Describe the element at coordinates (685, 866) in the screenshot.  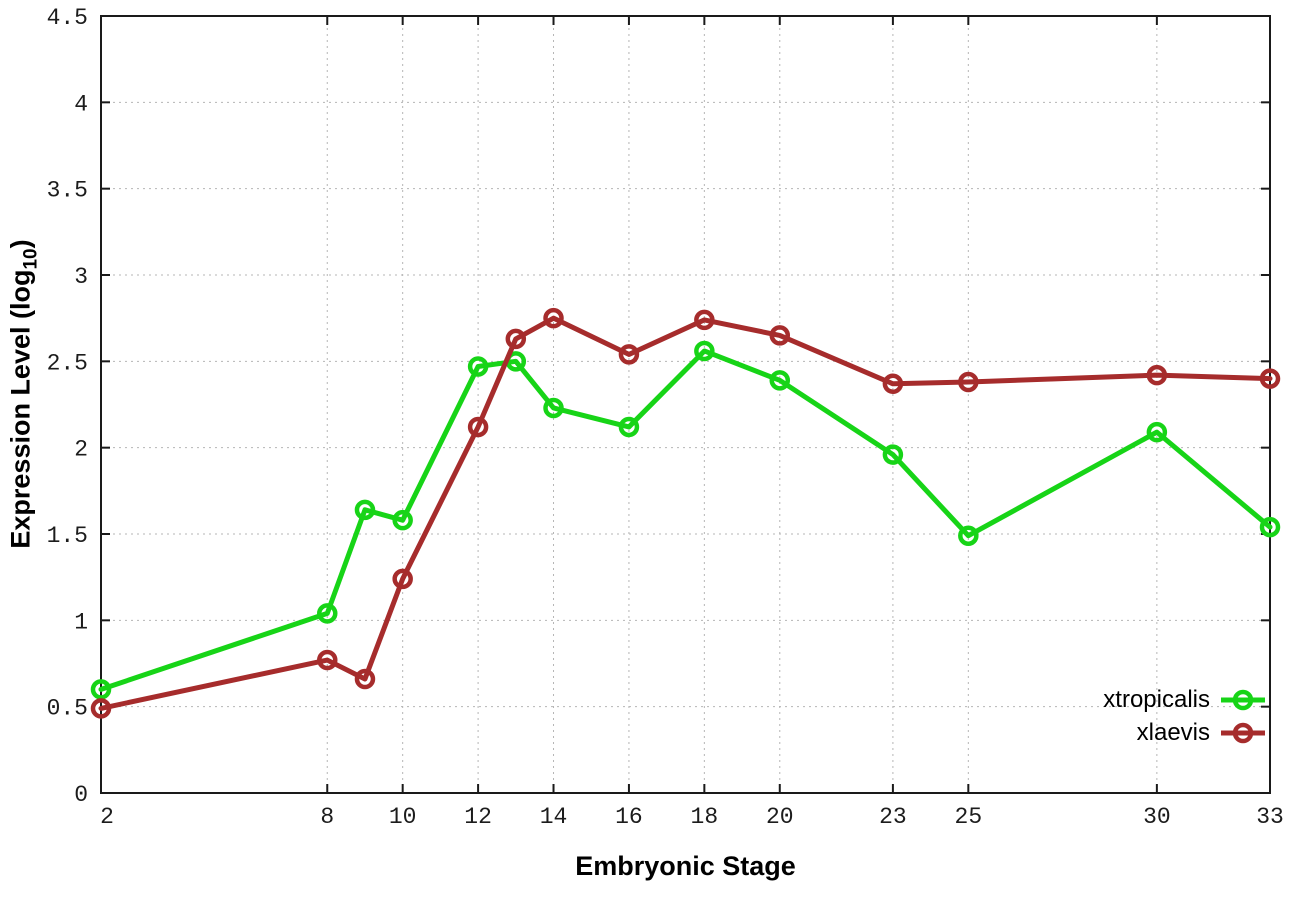
I see `x-axis-title: Embryonic Stage` at that location.